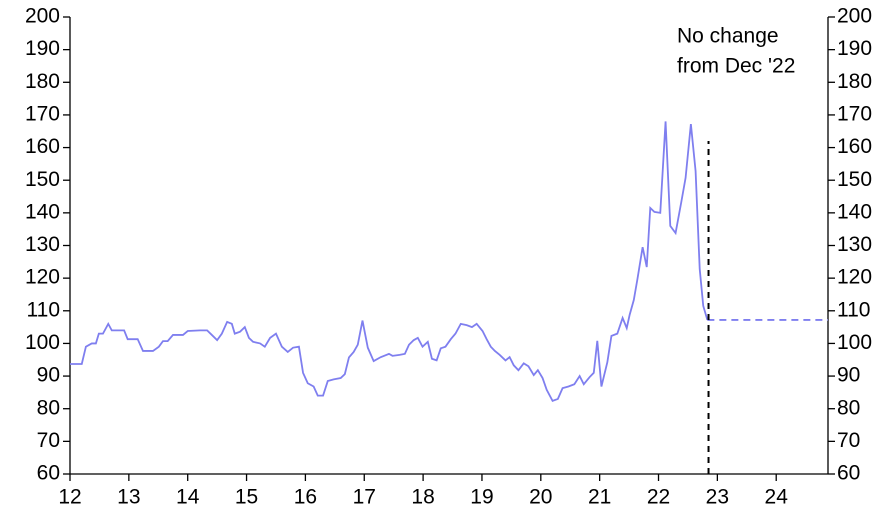 This screenshot has width=896, height=521. Describe the element at coordinates (42, 48) in the screenshot. I see `y-tick-label: 190` at that location.